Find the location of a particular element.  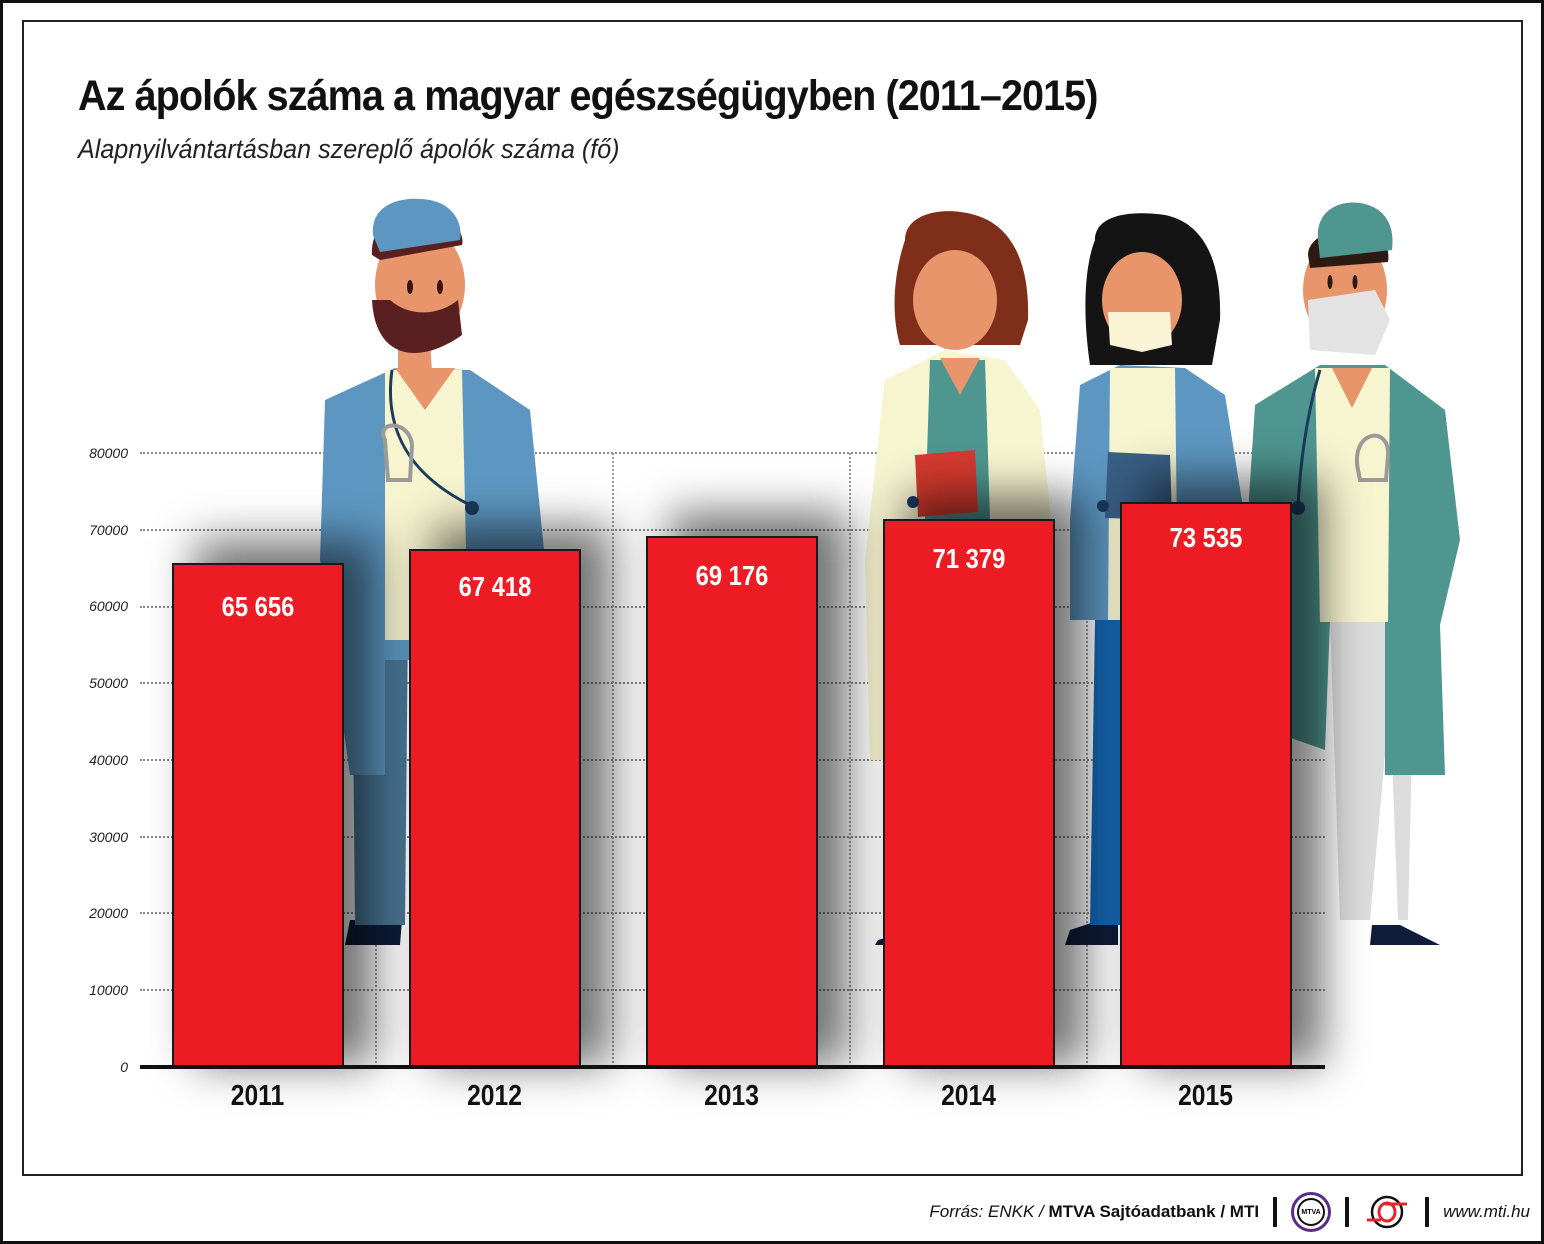

bar-2014: 71 379 is located at coordinates (969, 792).